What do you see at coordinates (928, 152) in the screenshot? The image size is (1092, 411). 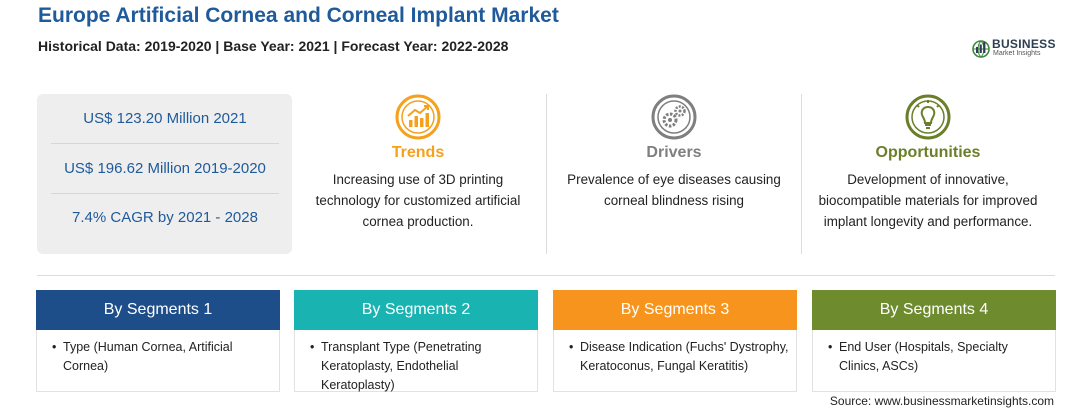 I see `opportunities-title: Opportunities` at bounding box center [928, 152].